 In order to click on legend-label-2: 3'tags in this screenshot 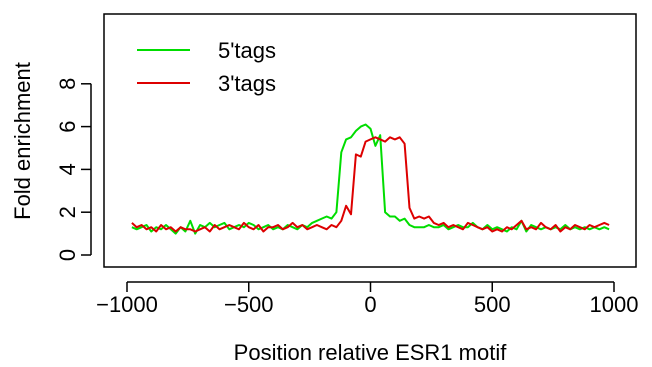, I will do `click(247, 83)`.